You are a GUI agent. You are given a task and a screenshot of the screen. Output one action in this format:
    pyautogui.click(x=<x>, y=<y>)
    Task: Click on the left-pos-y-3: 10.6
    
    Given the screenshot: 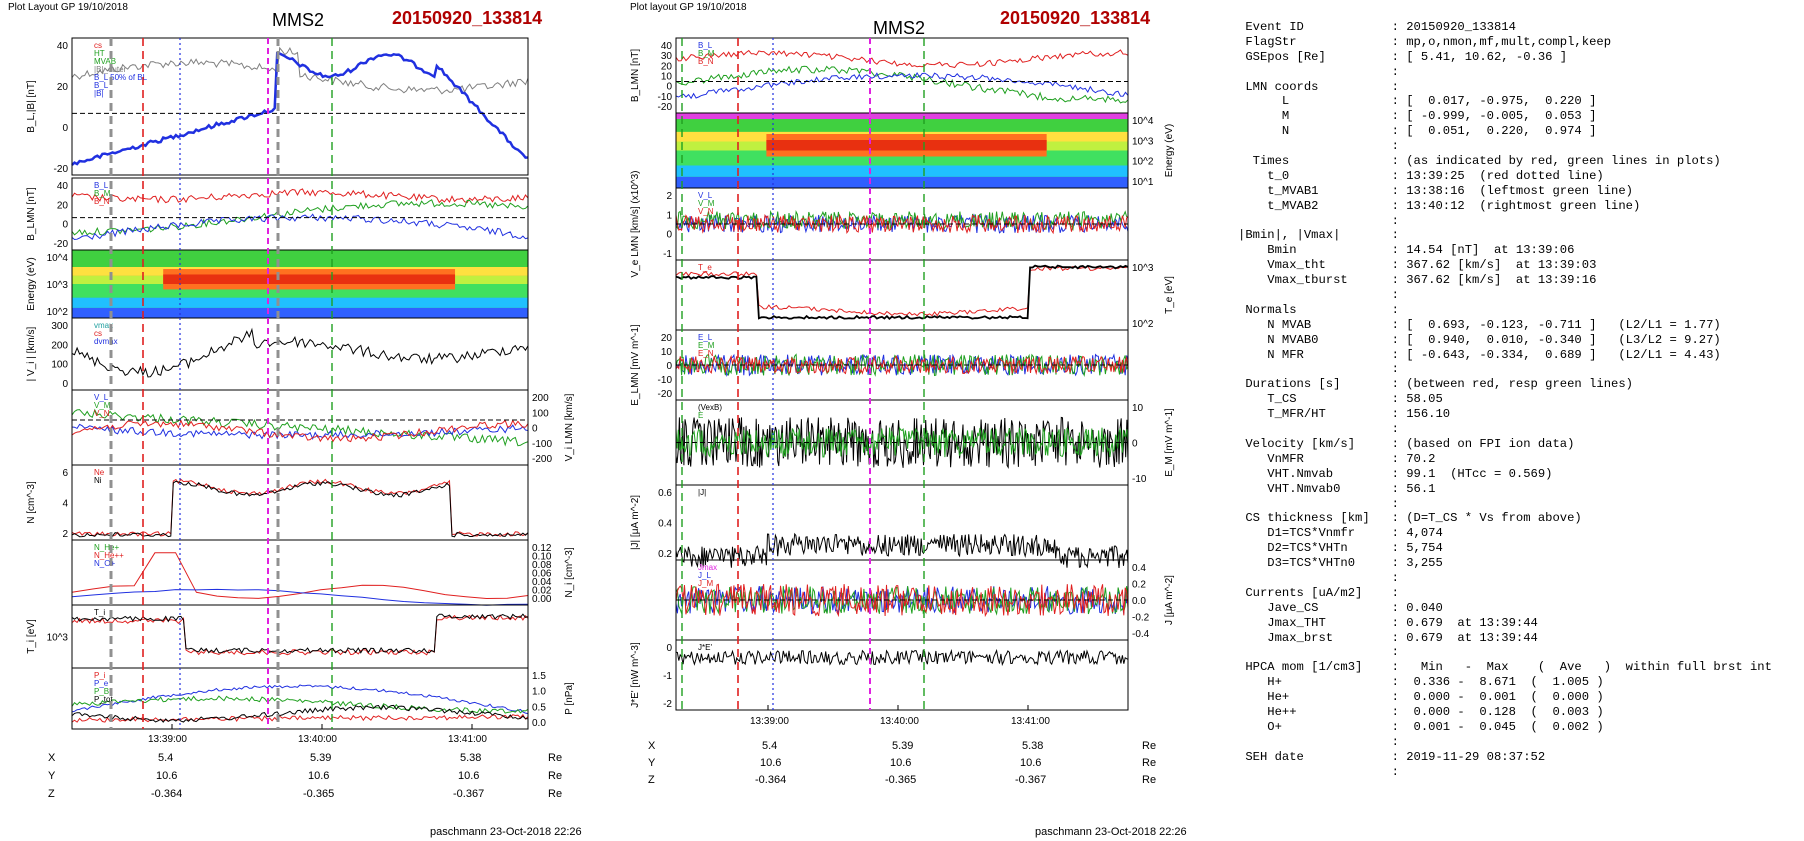 What is the action you would take?
    pyautogui.click(x=469, y=776)
    